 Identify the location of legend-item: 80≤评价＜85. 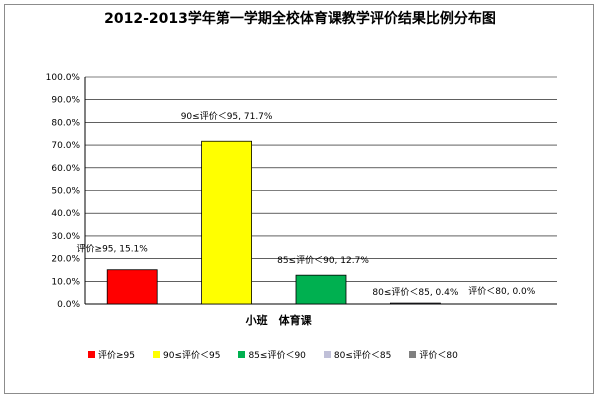
(357, 354).